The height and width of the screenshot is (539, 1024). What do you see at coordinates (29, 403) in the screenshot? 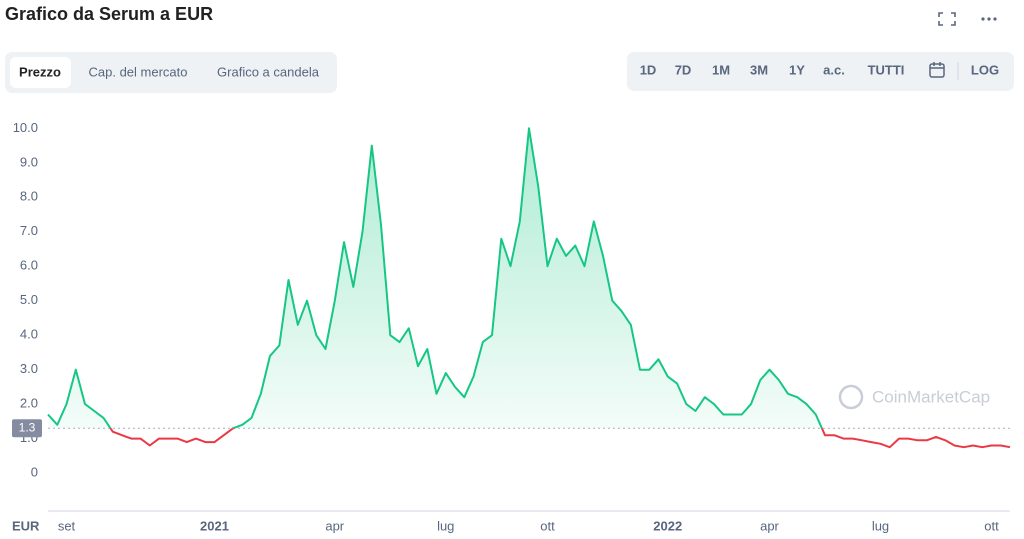
I see `y-tick-label: 2.0` at bounding box center [29, 403].